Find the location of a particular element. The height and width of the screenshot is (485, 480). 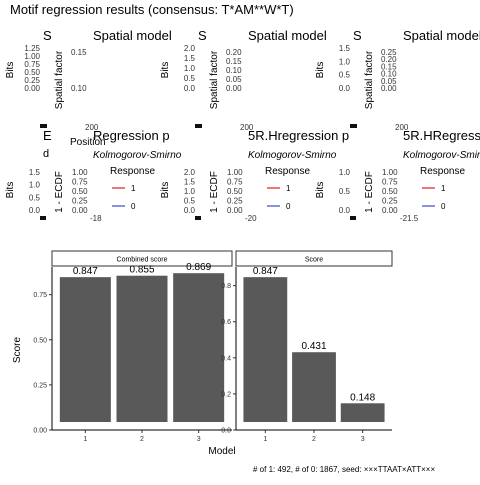

legend-title: Response is located at coordinates (132, 171).